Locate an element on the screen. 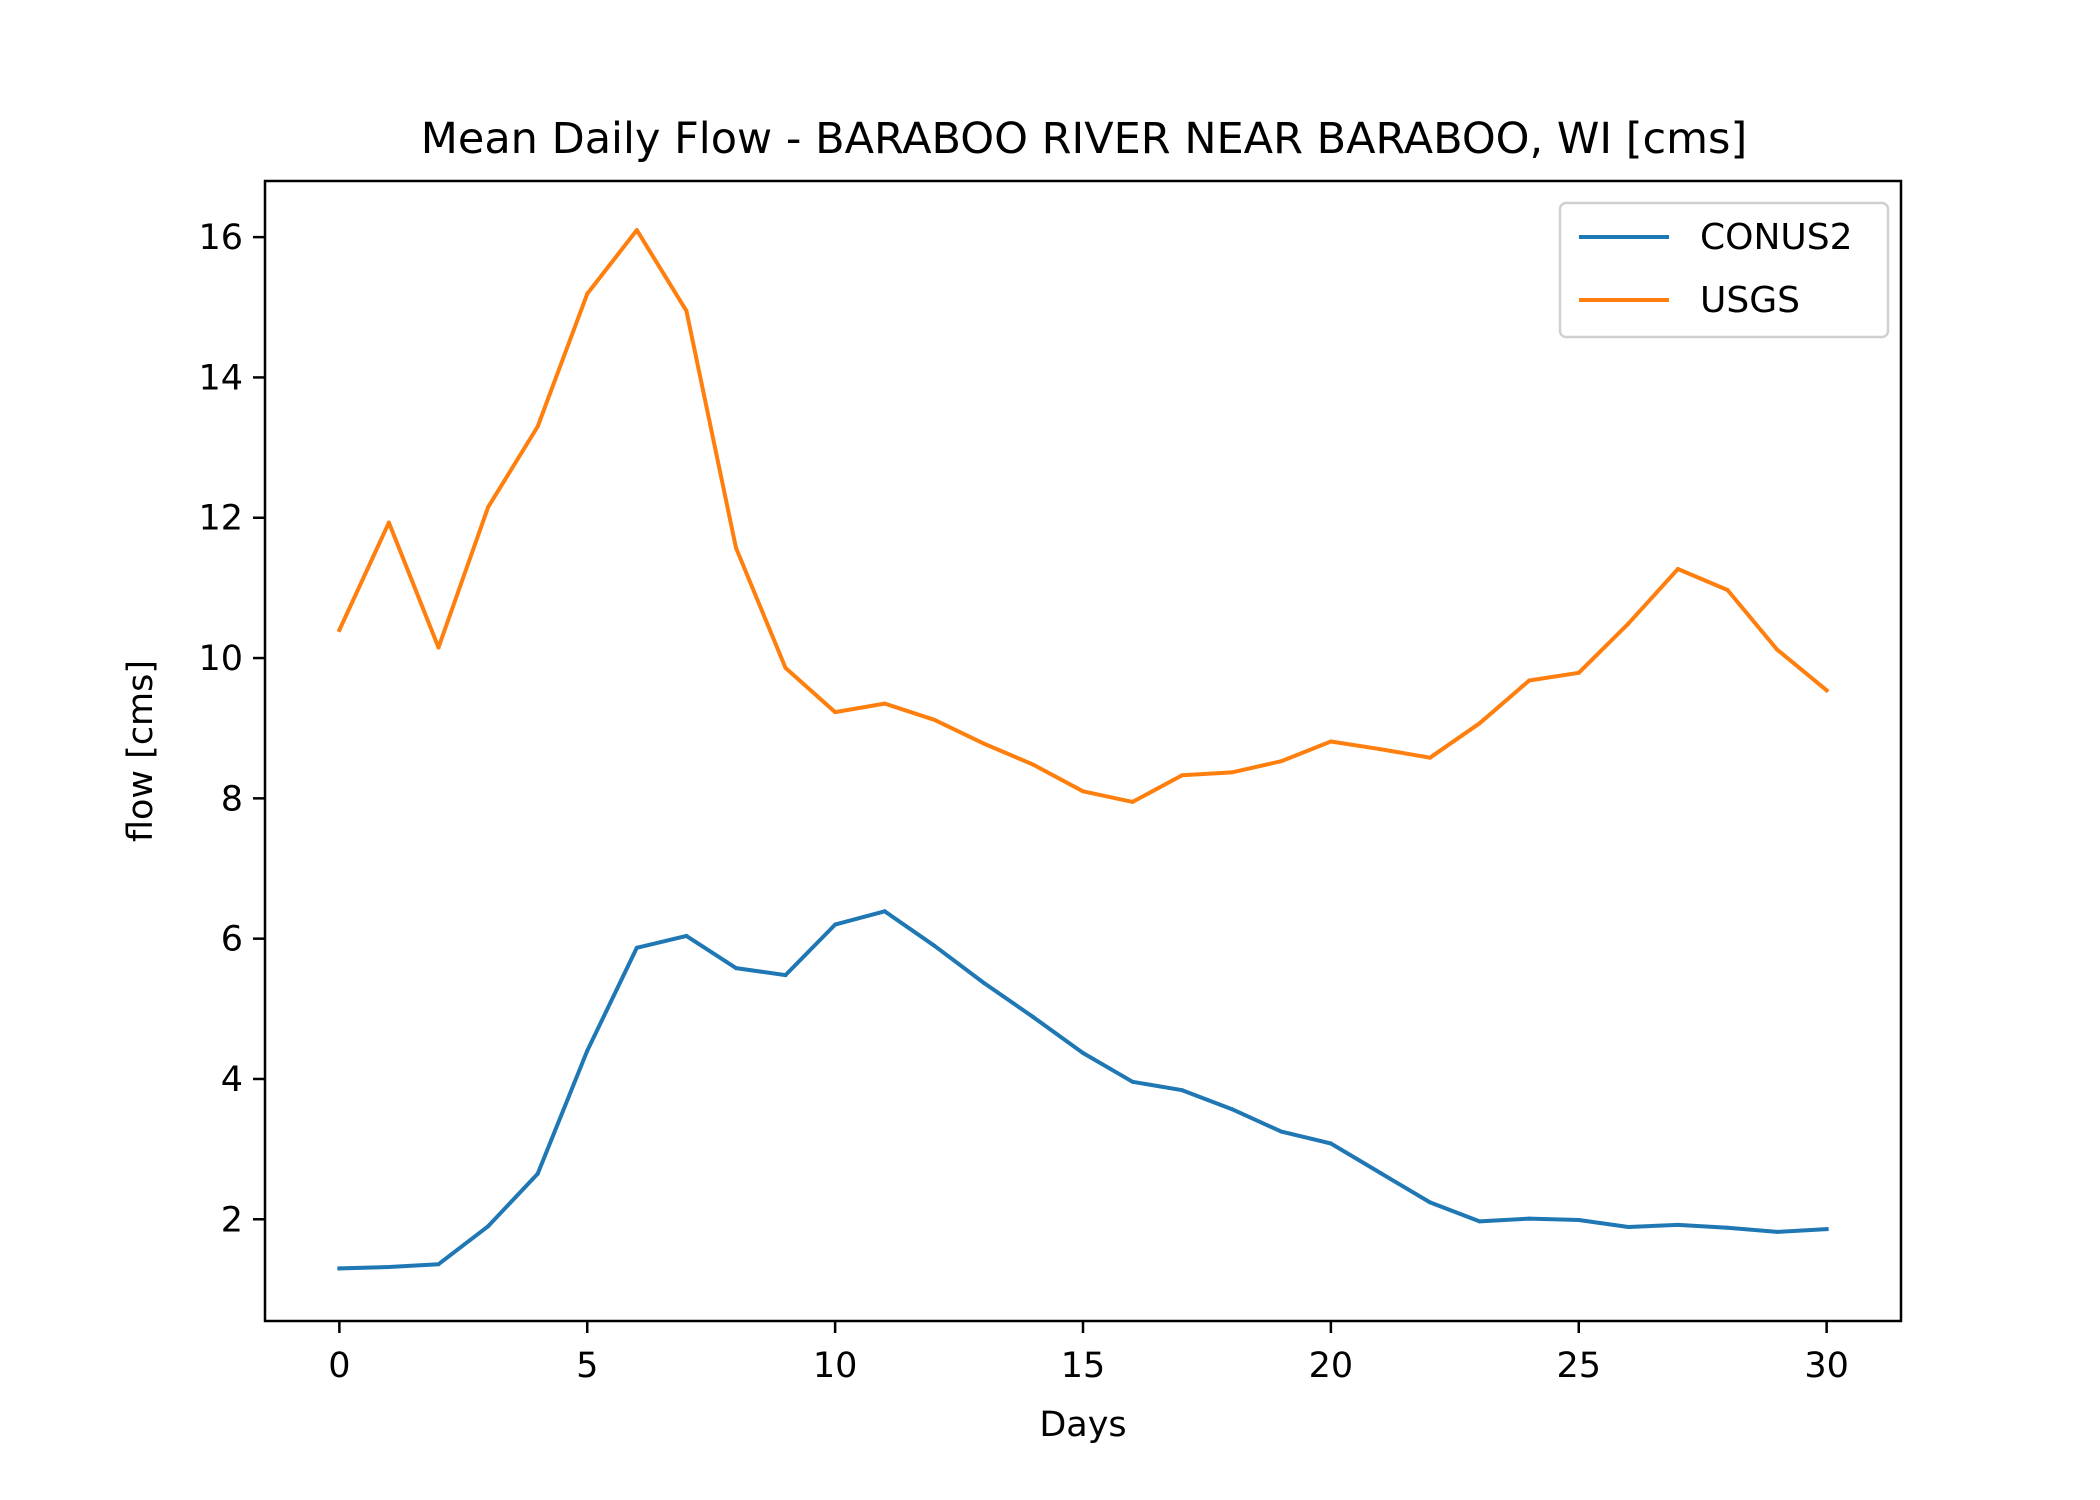  x-tick-label: 10 is located at coordinates (835, 1366).